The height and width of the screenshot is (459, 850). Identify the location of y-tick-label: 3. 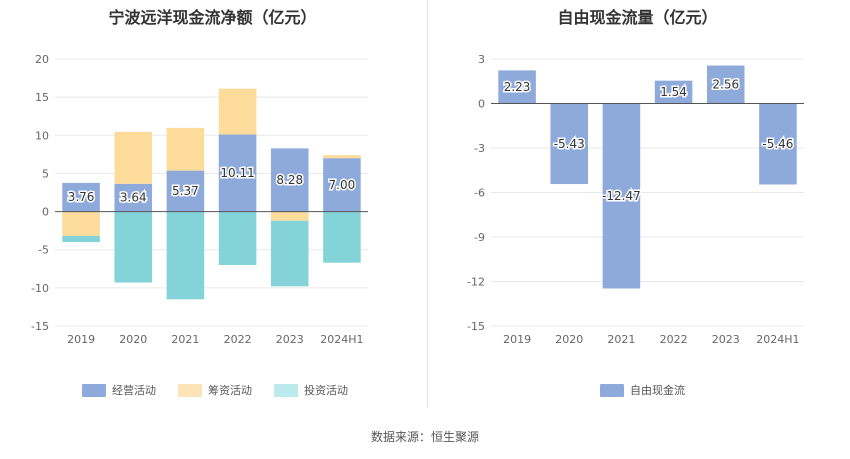
(481, 59).